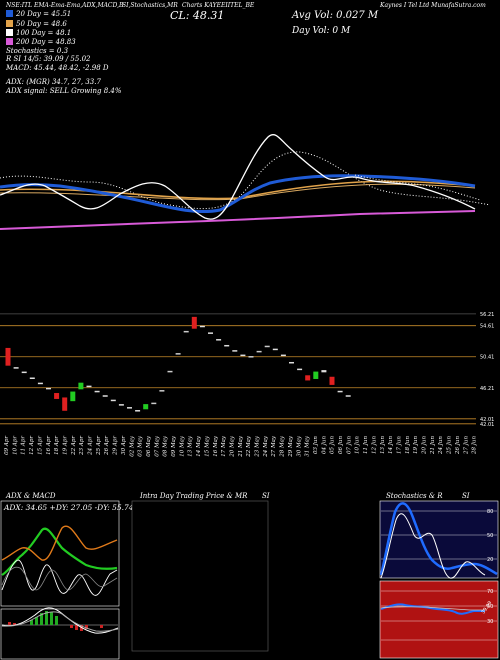  I want to click on signal-dotted-line, so click(417, 187).